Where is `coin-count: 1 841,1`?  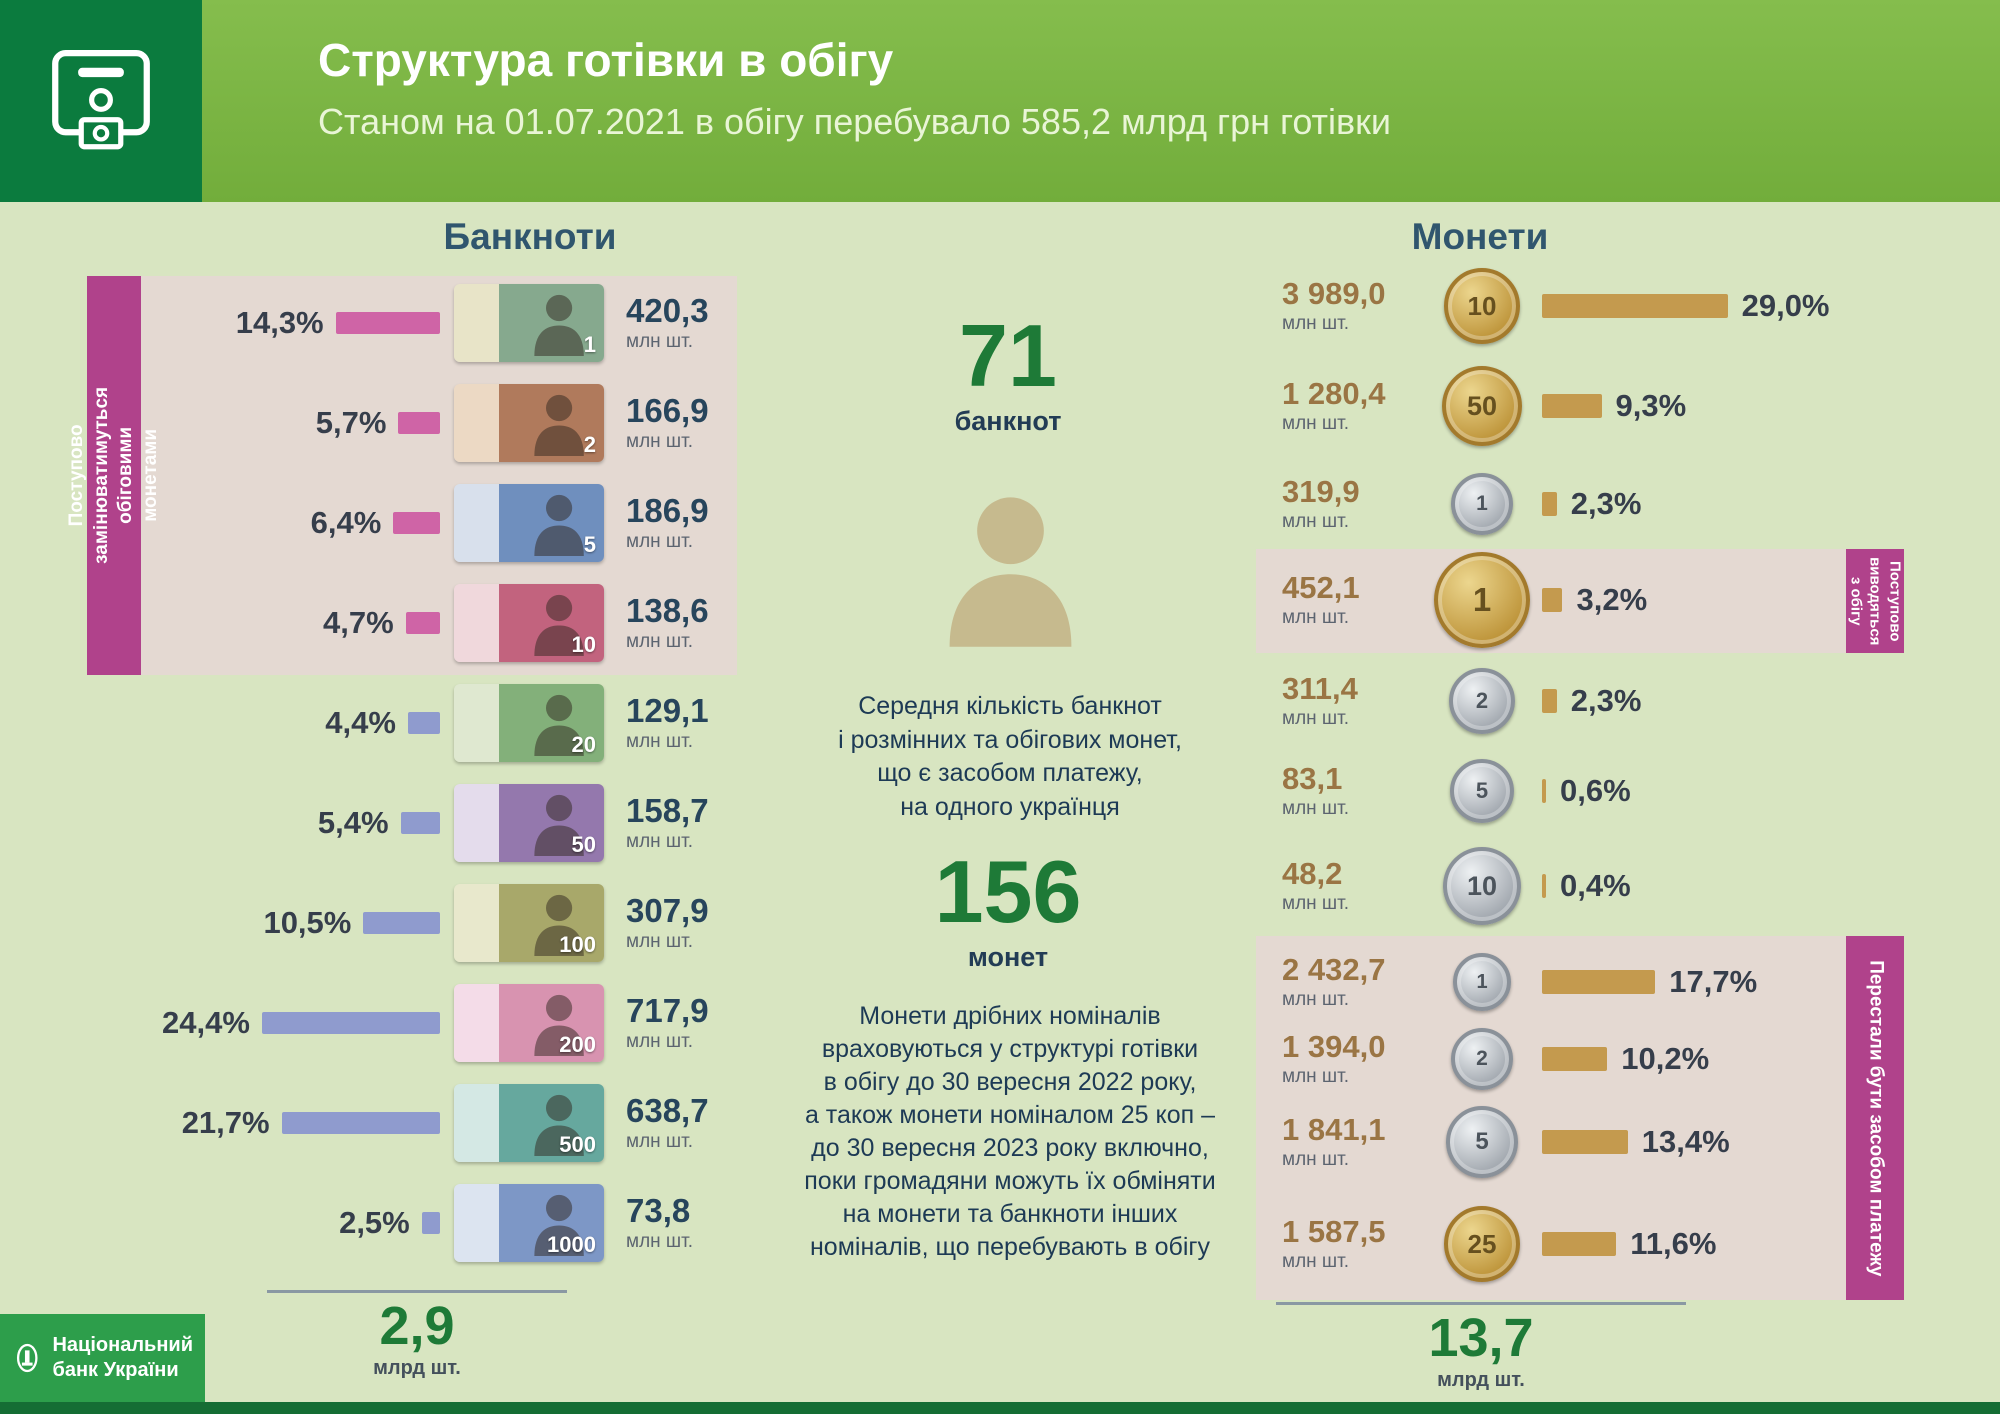 coin-count: 1 841,1 is located at coordinates (1334, 1129).